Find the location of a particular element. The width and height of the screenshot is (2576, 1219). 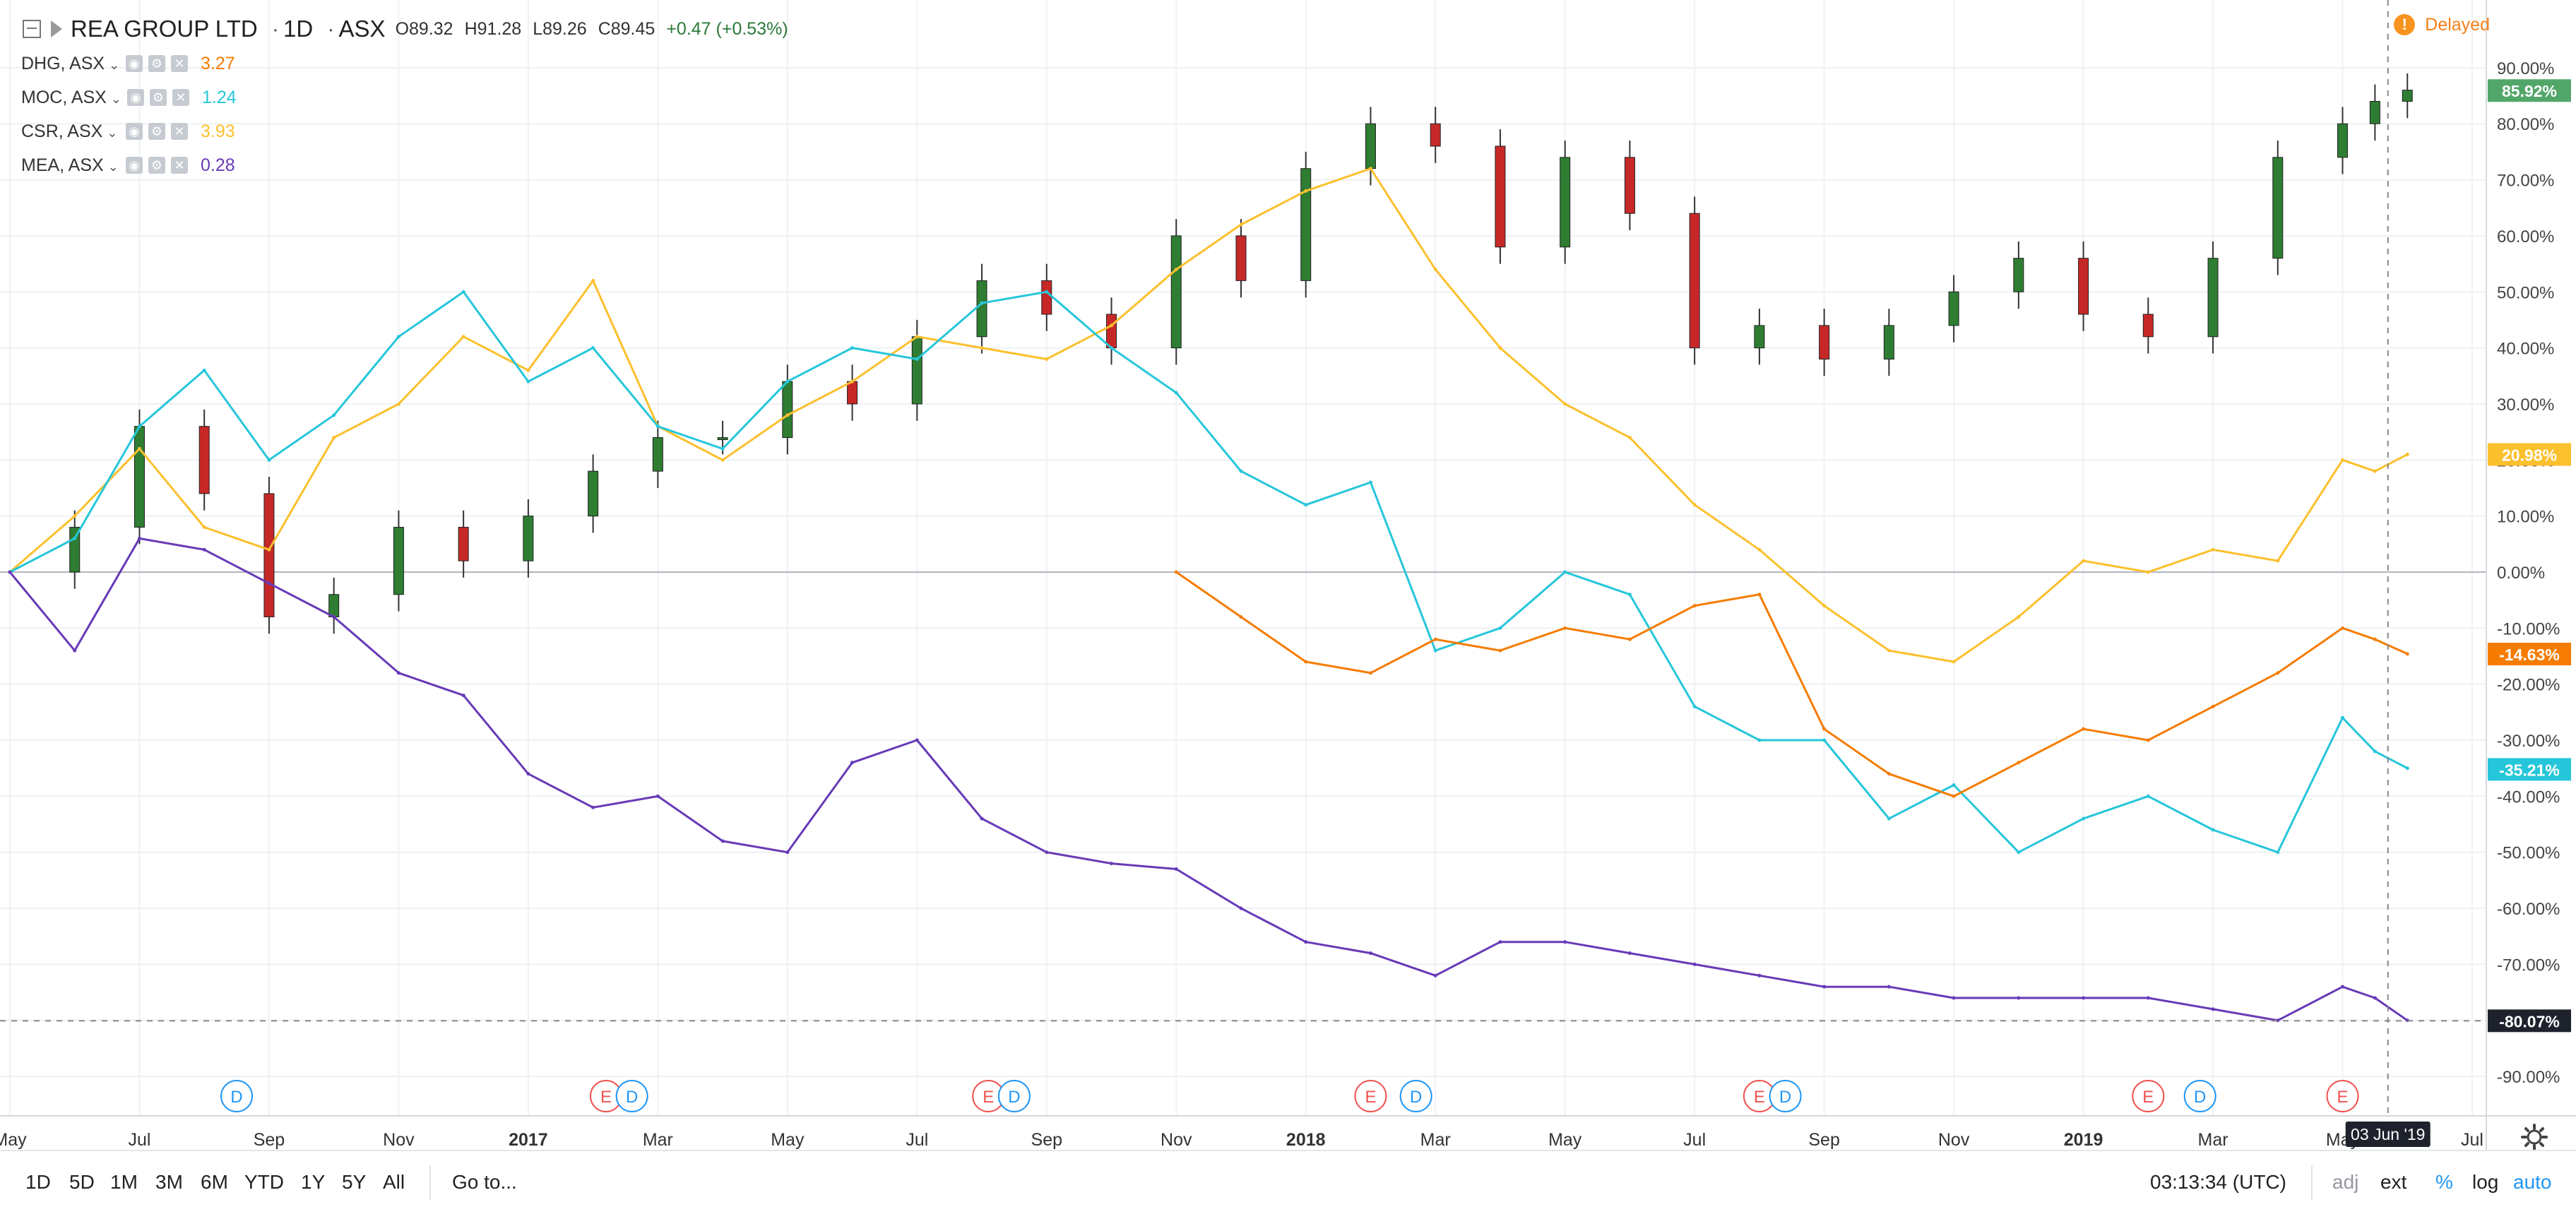

interval-label: 1D is located at coordinates (298, 29).